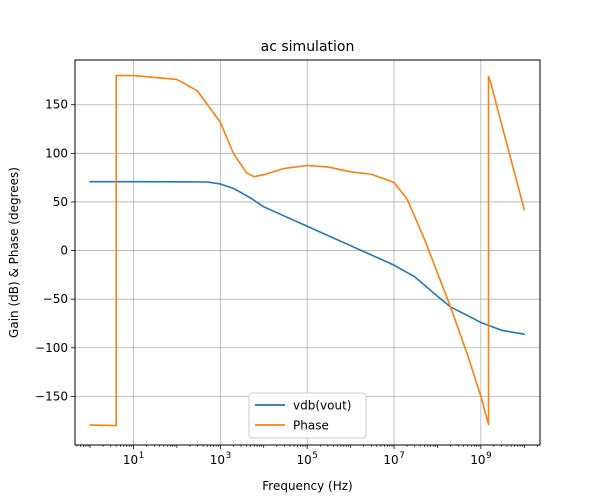 This screenshot has width=600, height=500. I want to click on y-tick-label: 50, so click(60, 202).